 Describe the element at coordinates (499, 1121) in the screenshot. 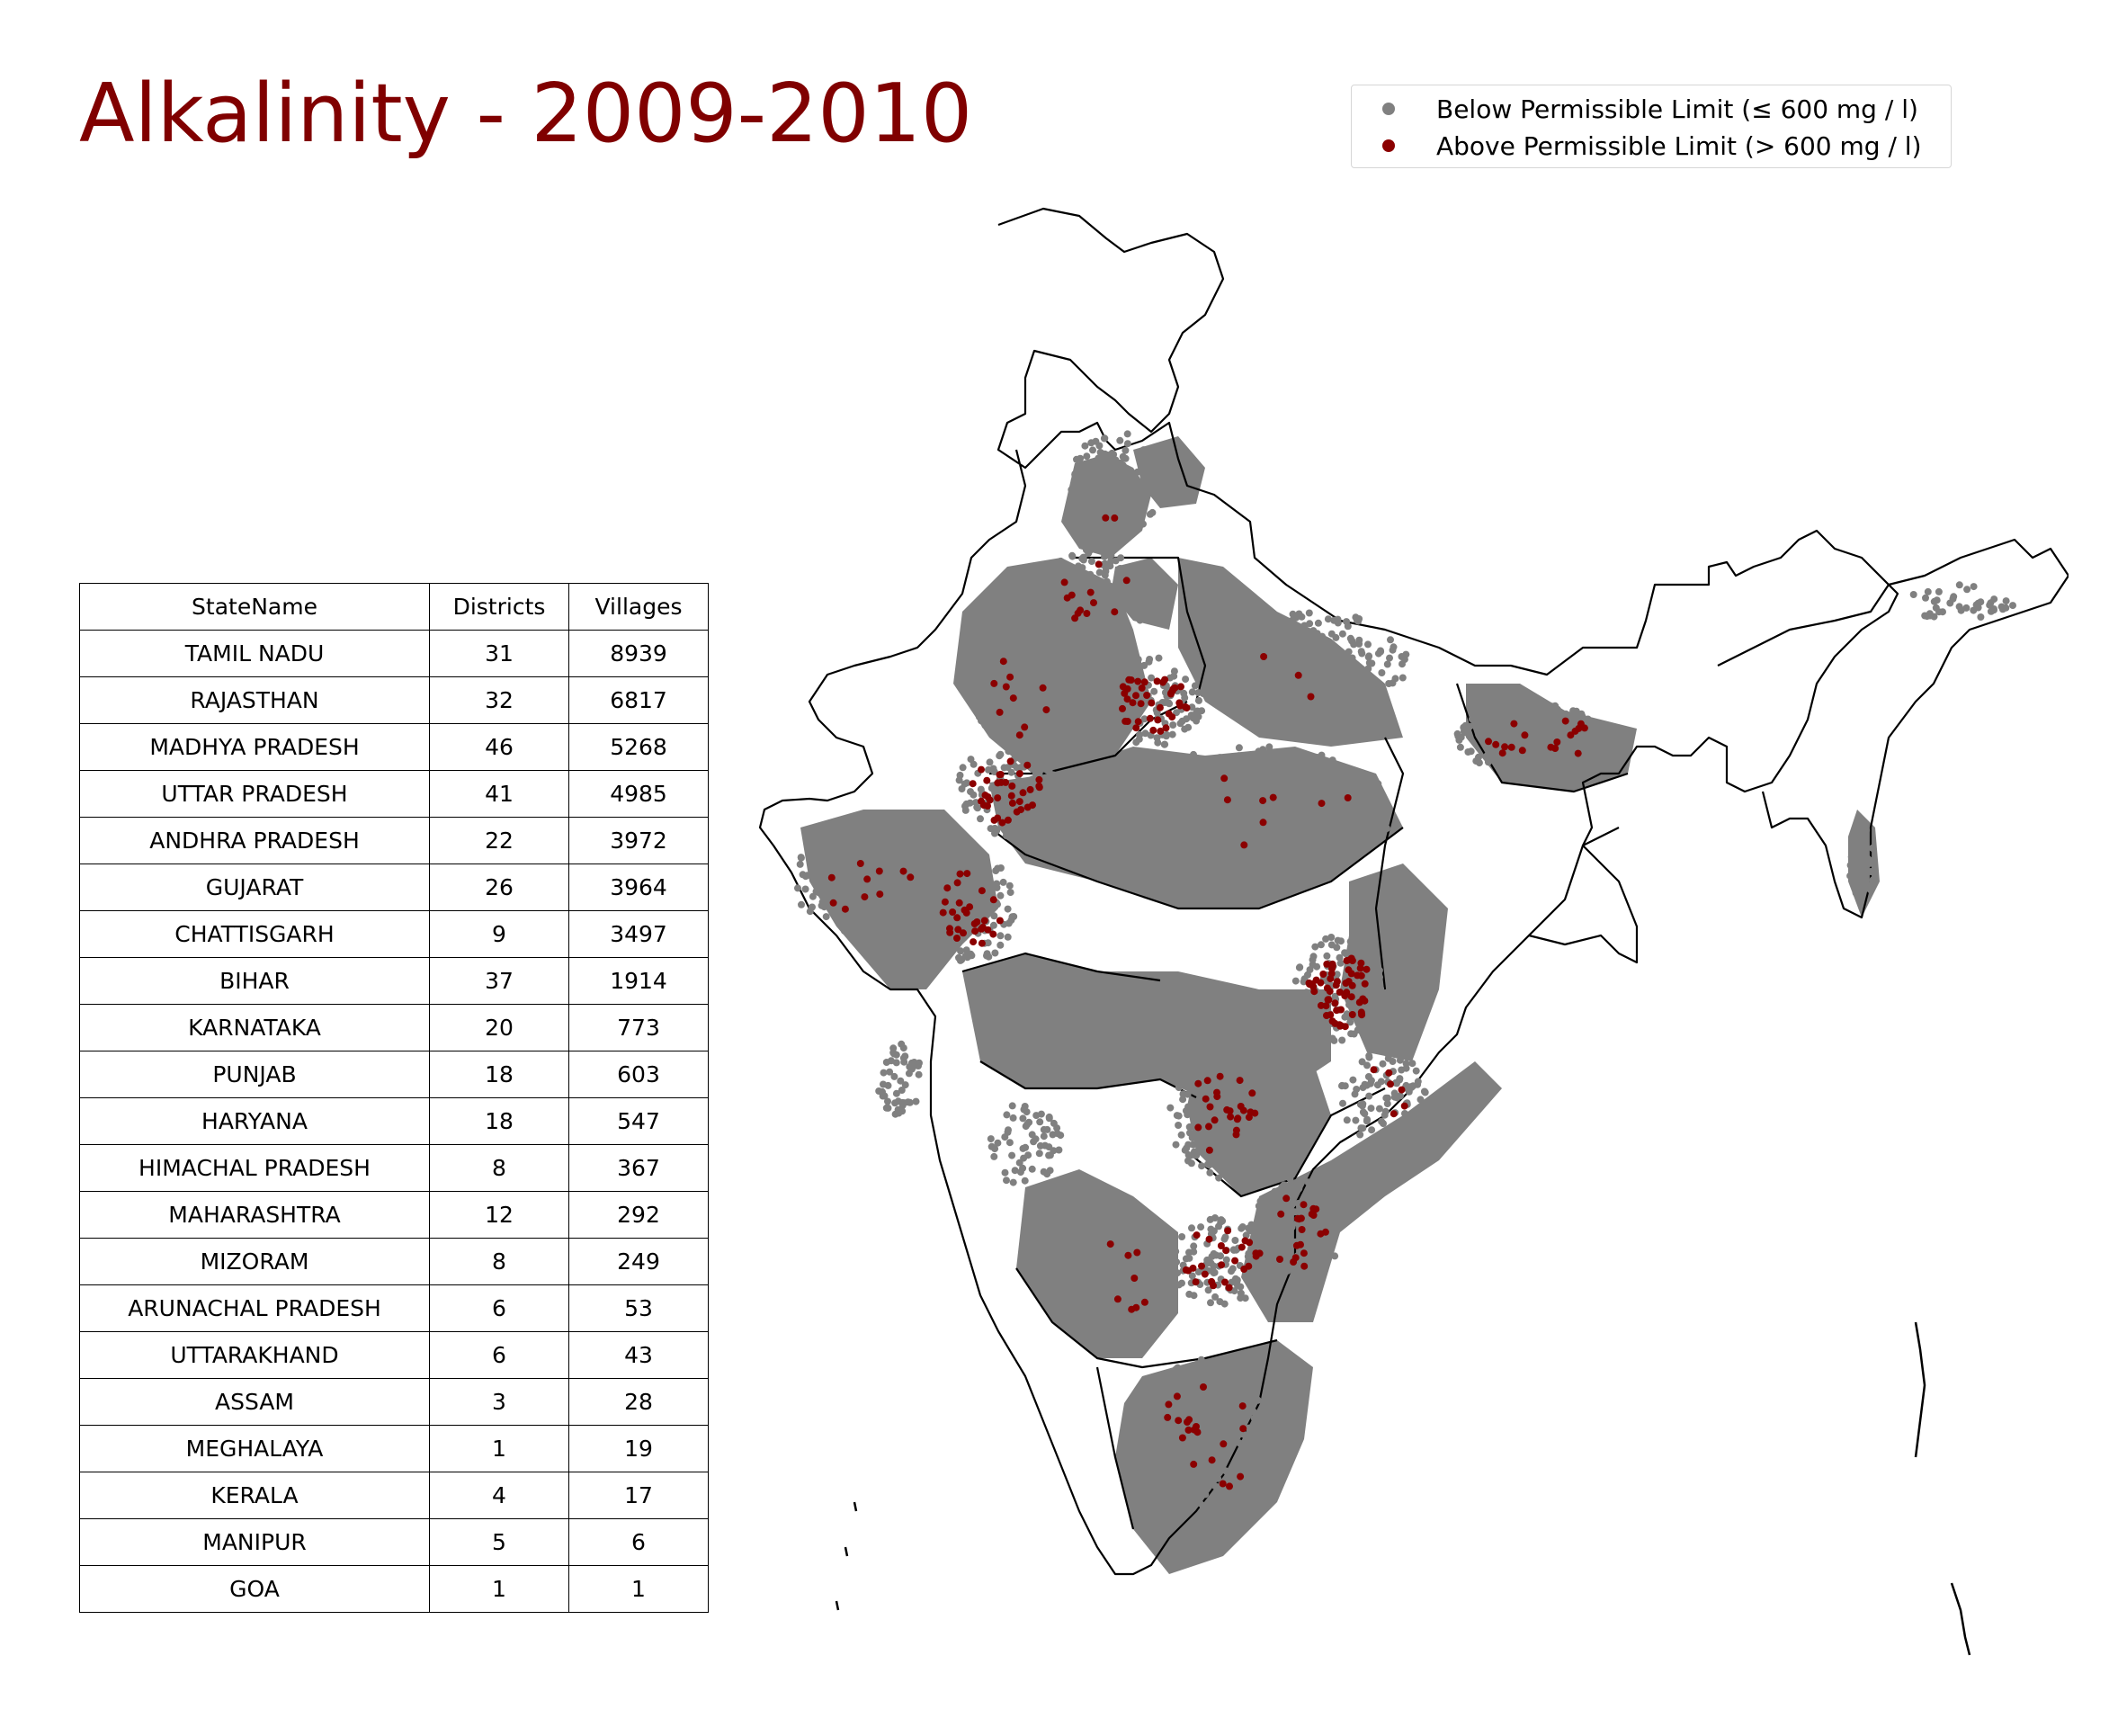

I see `cell-districts: 18` at that location.